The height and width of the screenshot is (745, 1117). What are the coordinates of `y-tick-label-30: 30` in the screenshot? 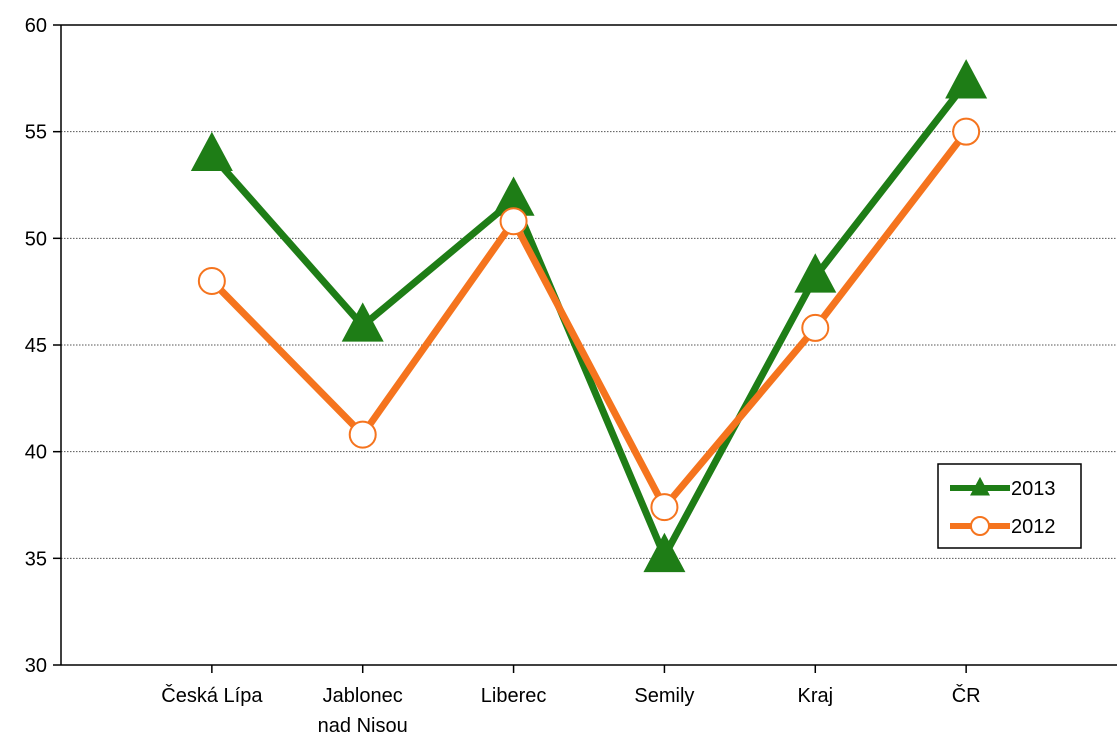 It's located at (36, 666).